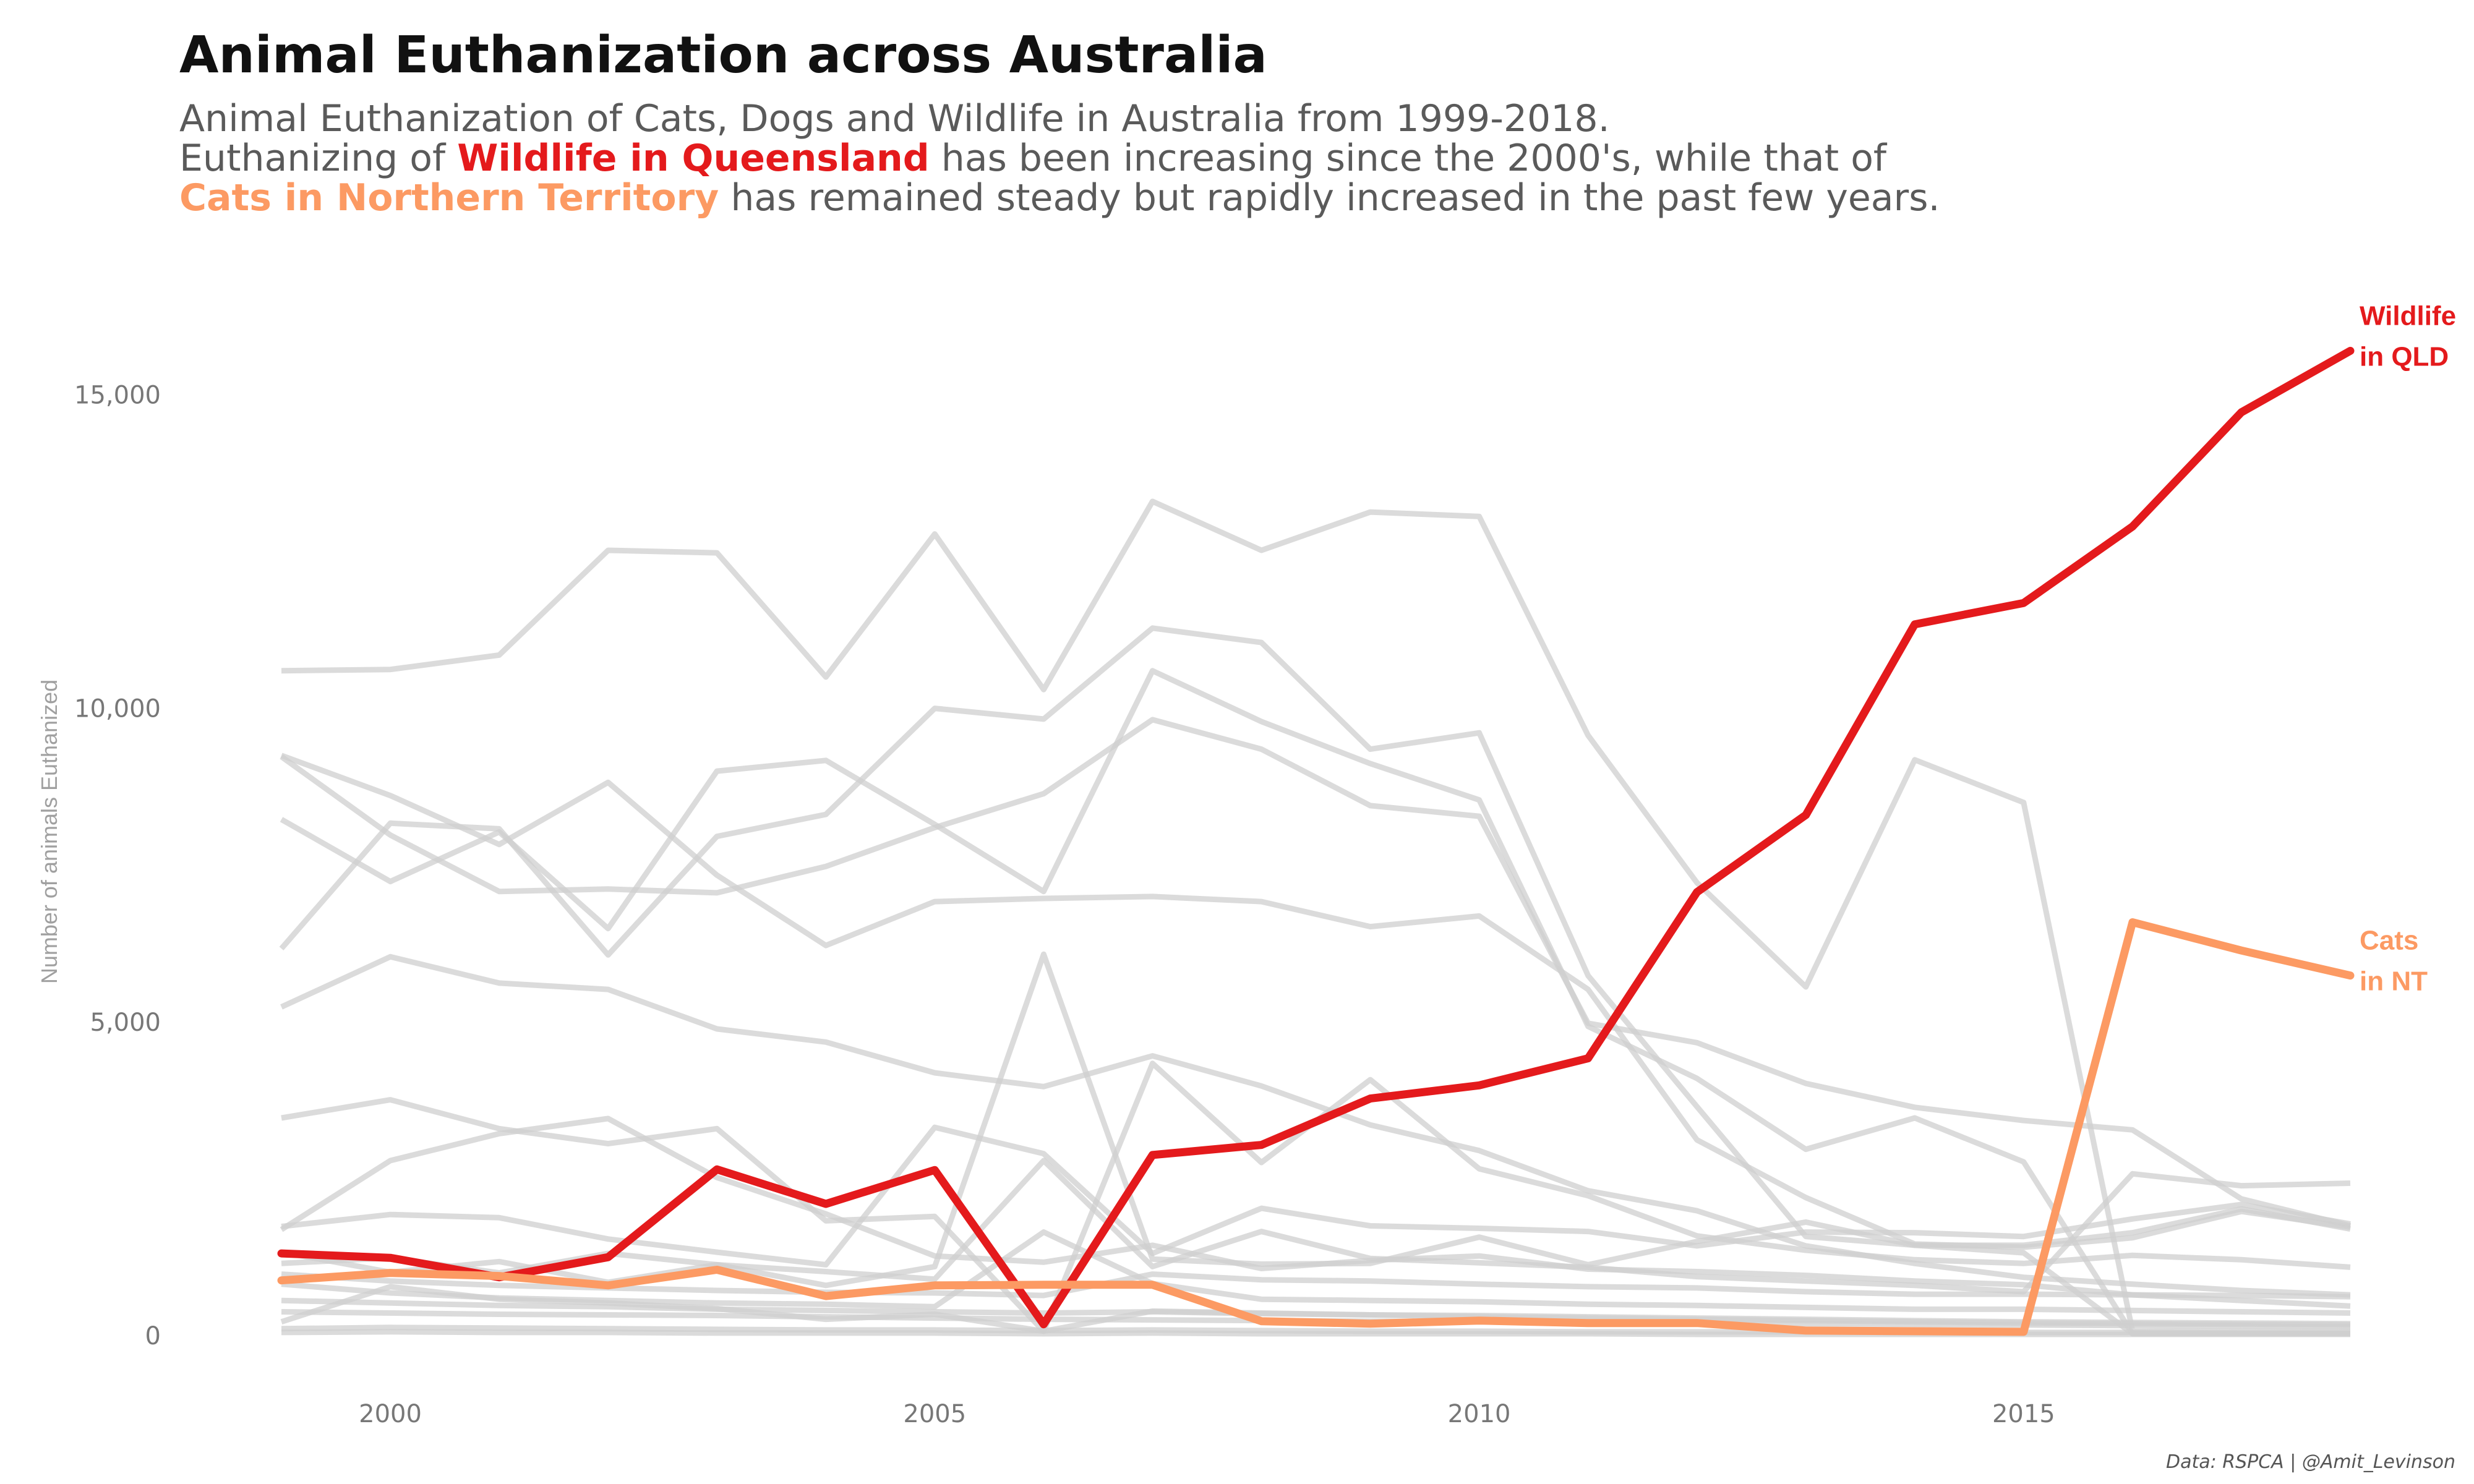  What do you see at coordinates (117, 395) in the screenshot?
I see `y-tick-label: 15,000` at bounding box center [117, 395].